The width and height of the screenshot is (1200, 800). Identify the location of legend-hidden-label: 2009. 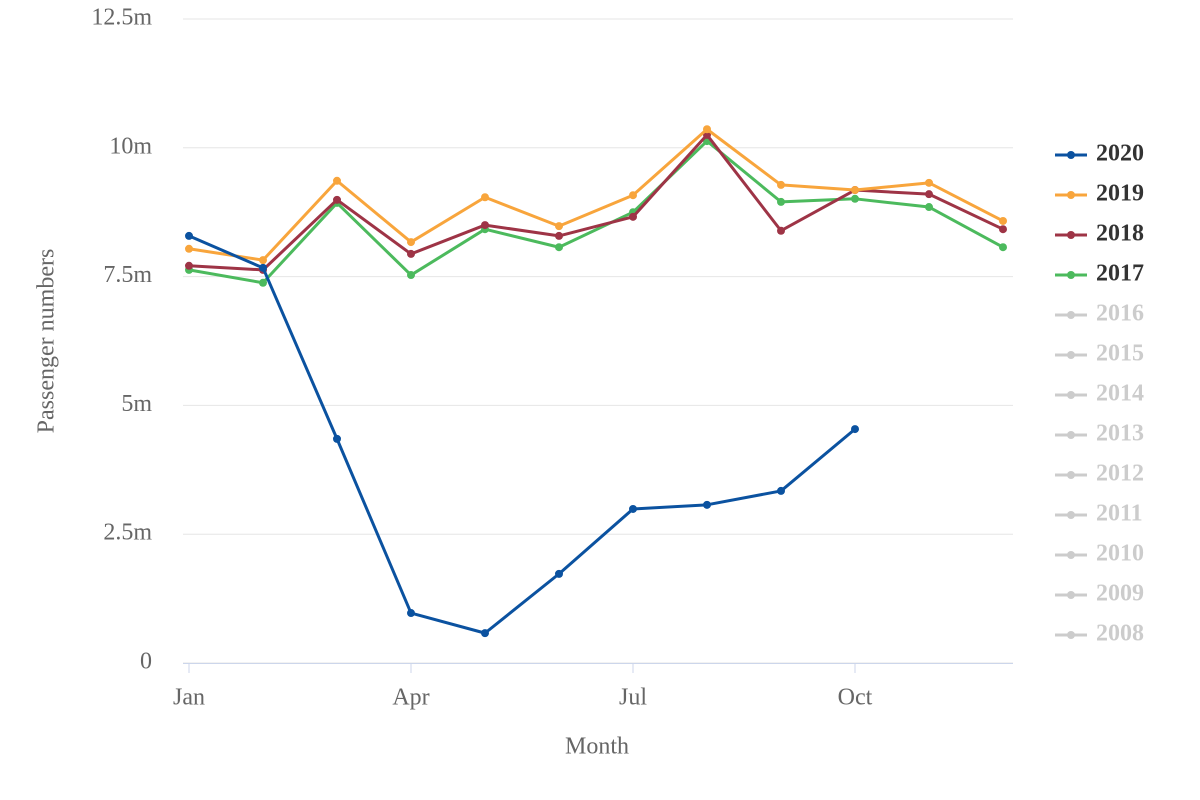
(1120, 594).